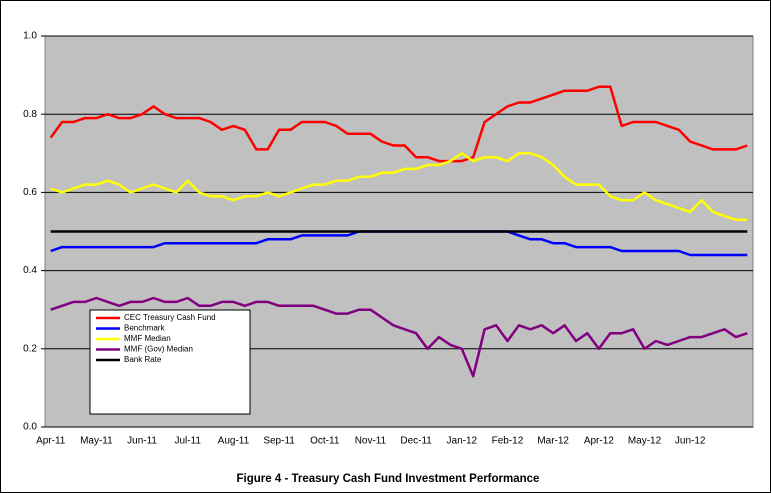 The image size is (771, 493). I want to click on x-tick-label: Jan-12, so click(462, 441).